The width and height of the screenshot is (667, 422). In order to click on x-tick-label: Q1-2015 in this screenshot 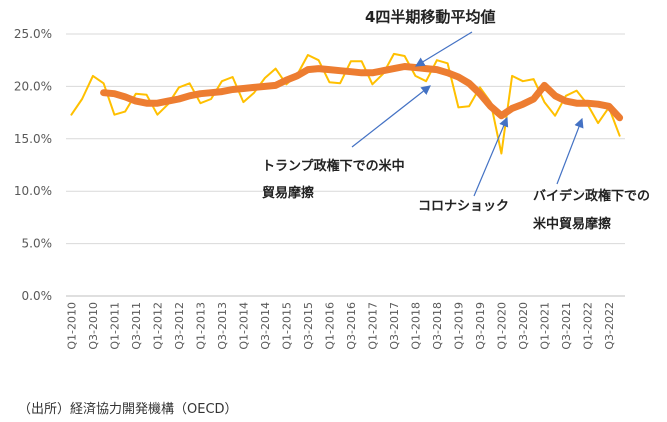, I will do `click(286, 326)`.